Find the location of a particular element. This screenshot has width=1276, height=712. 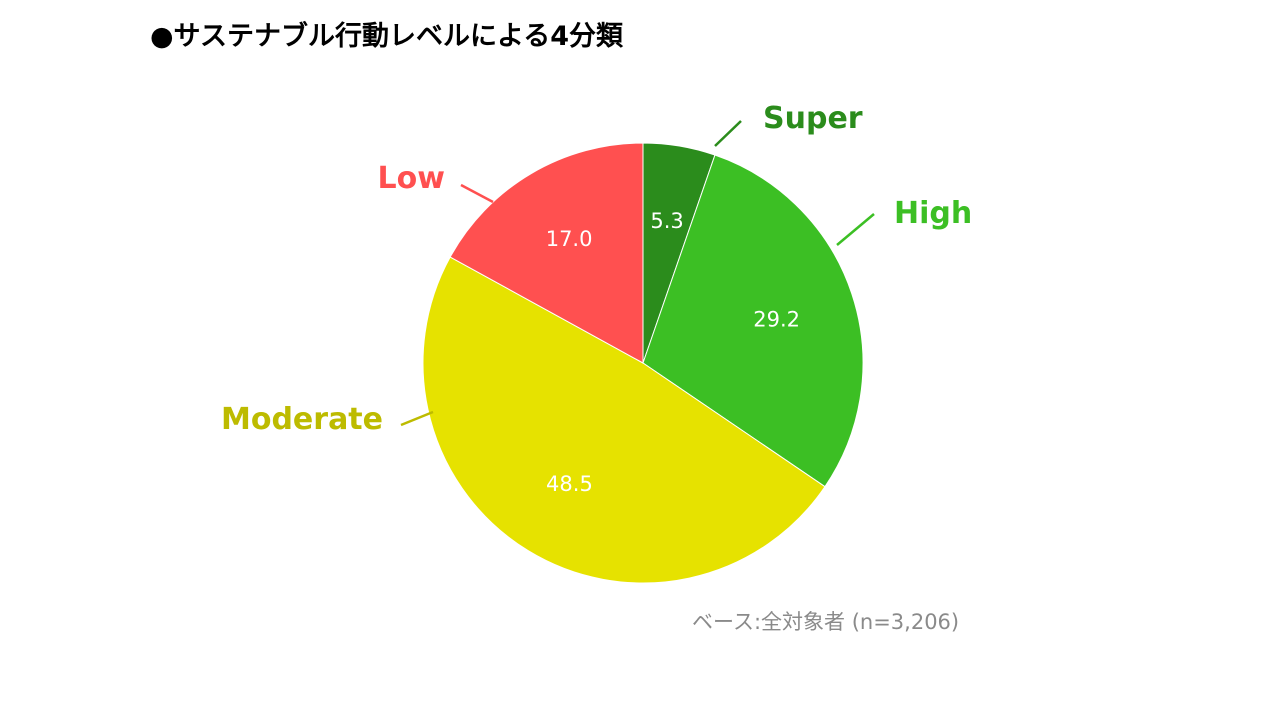

leader-line-high is located at coordinates (855, 229).